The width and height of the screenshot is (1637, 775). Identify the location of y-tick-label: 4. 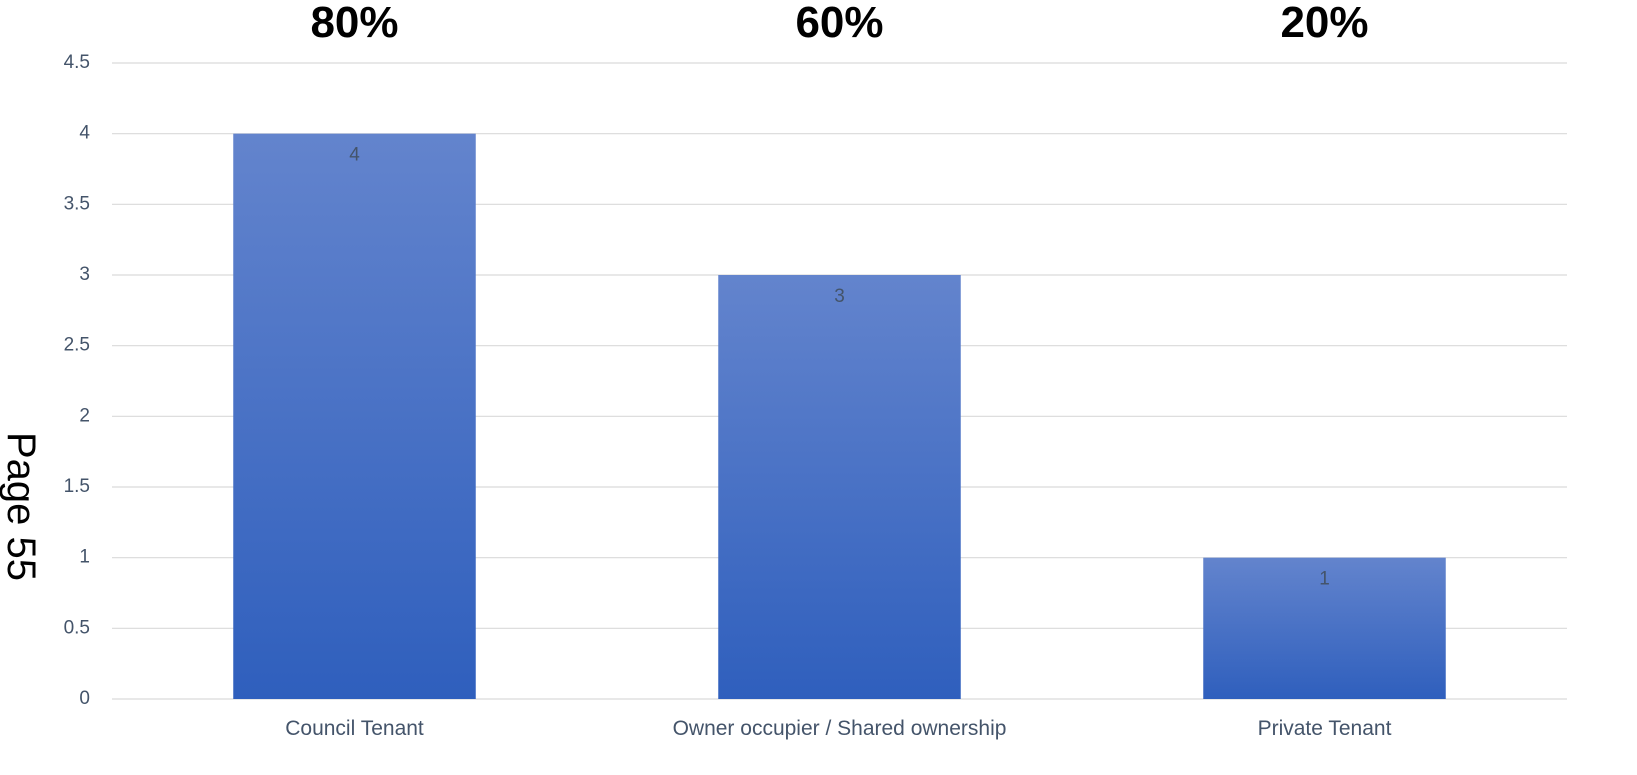
(84, 133).